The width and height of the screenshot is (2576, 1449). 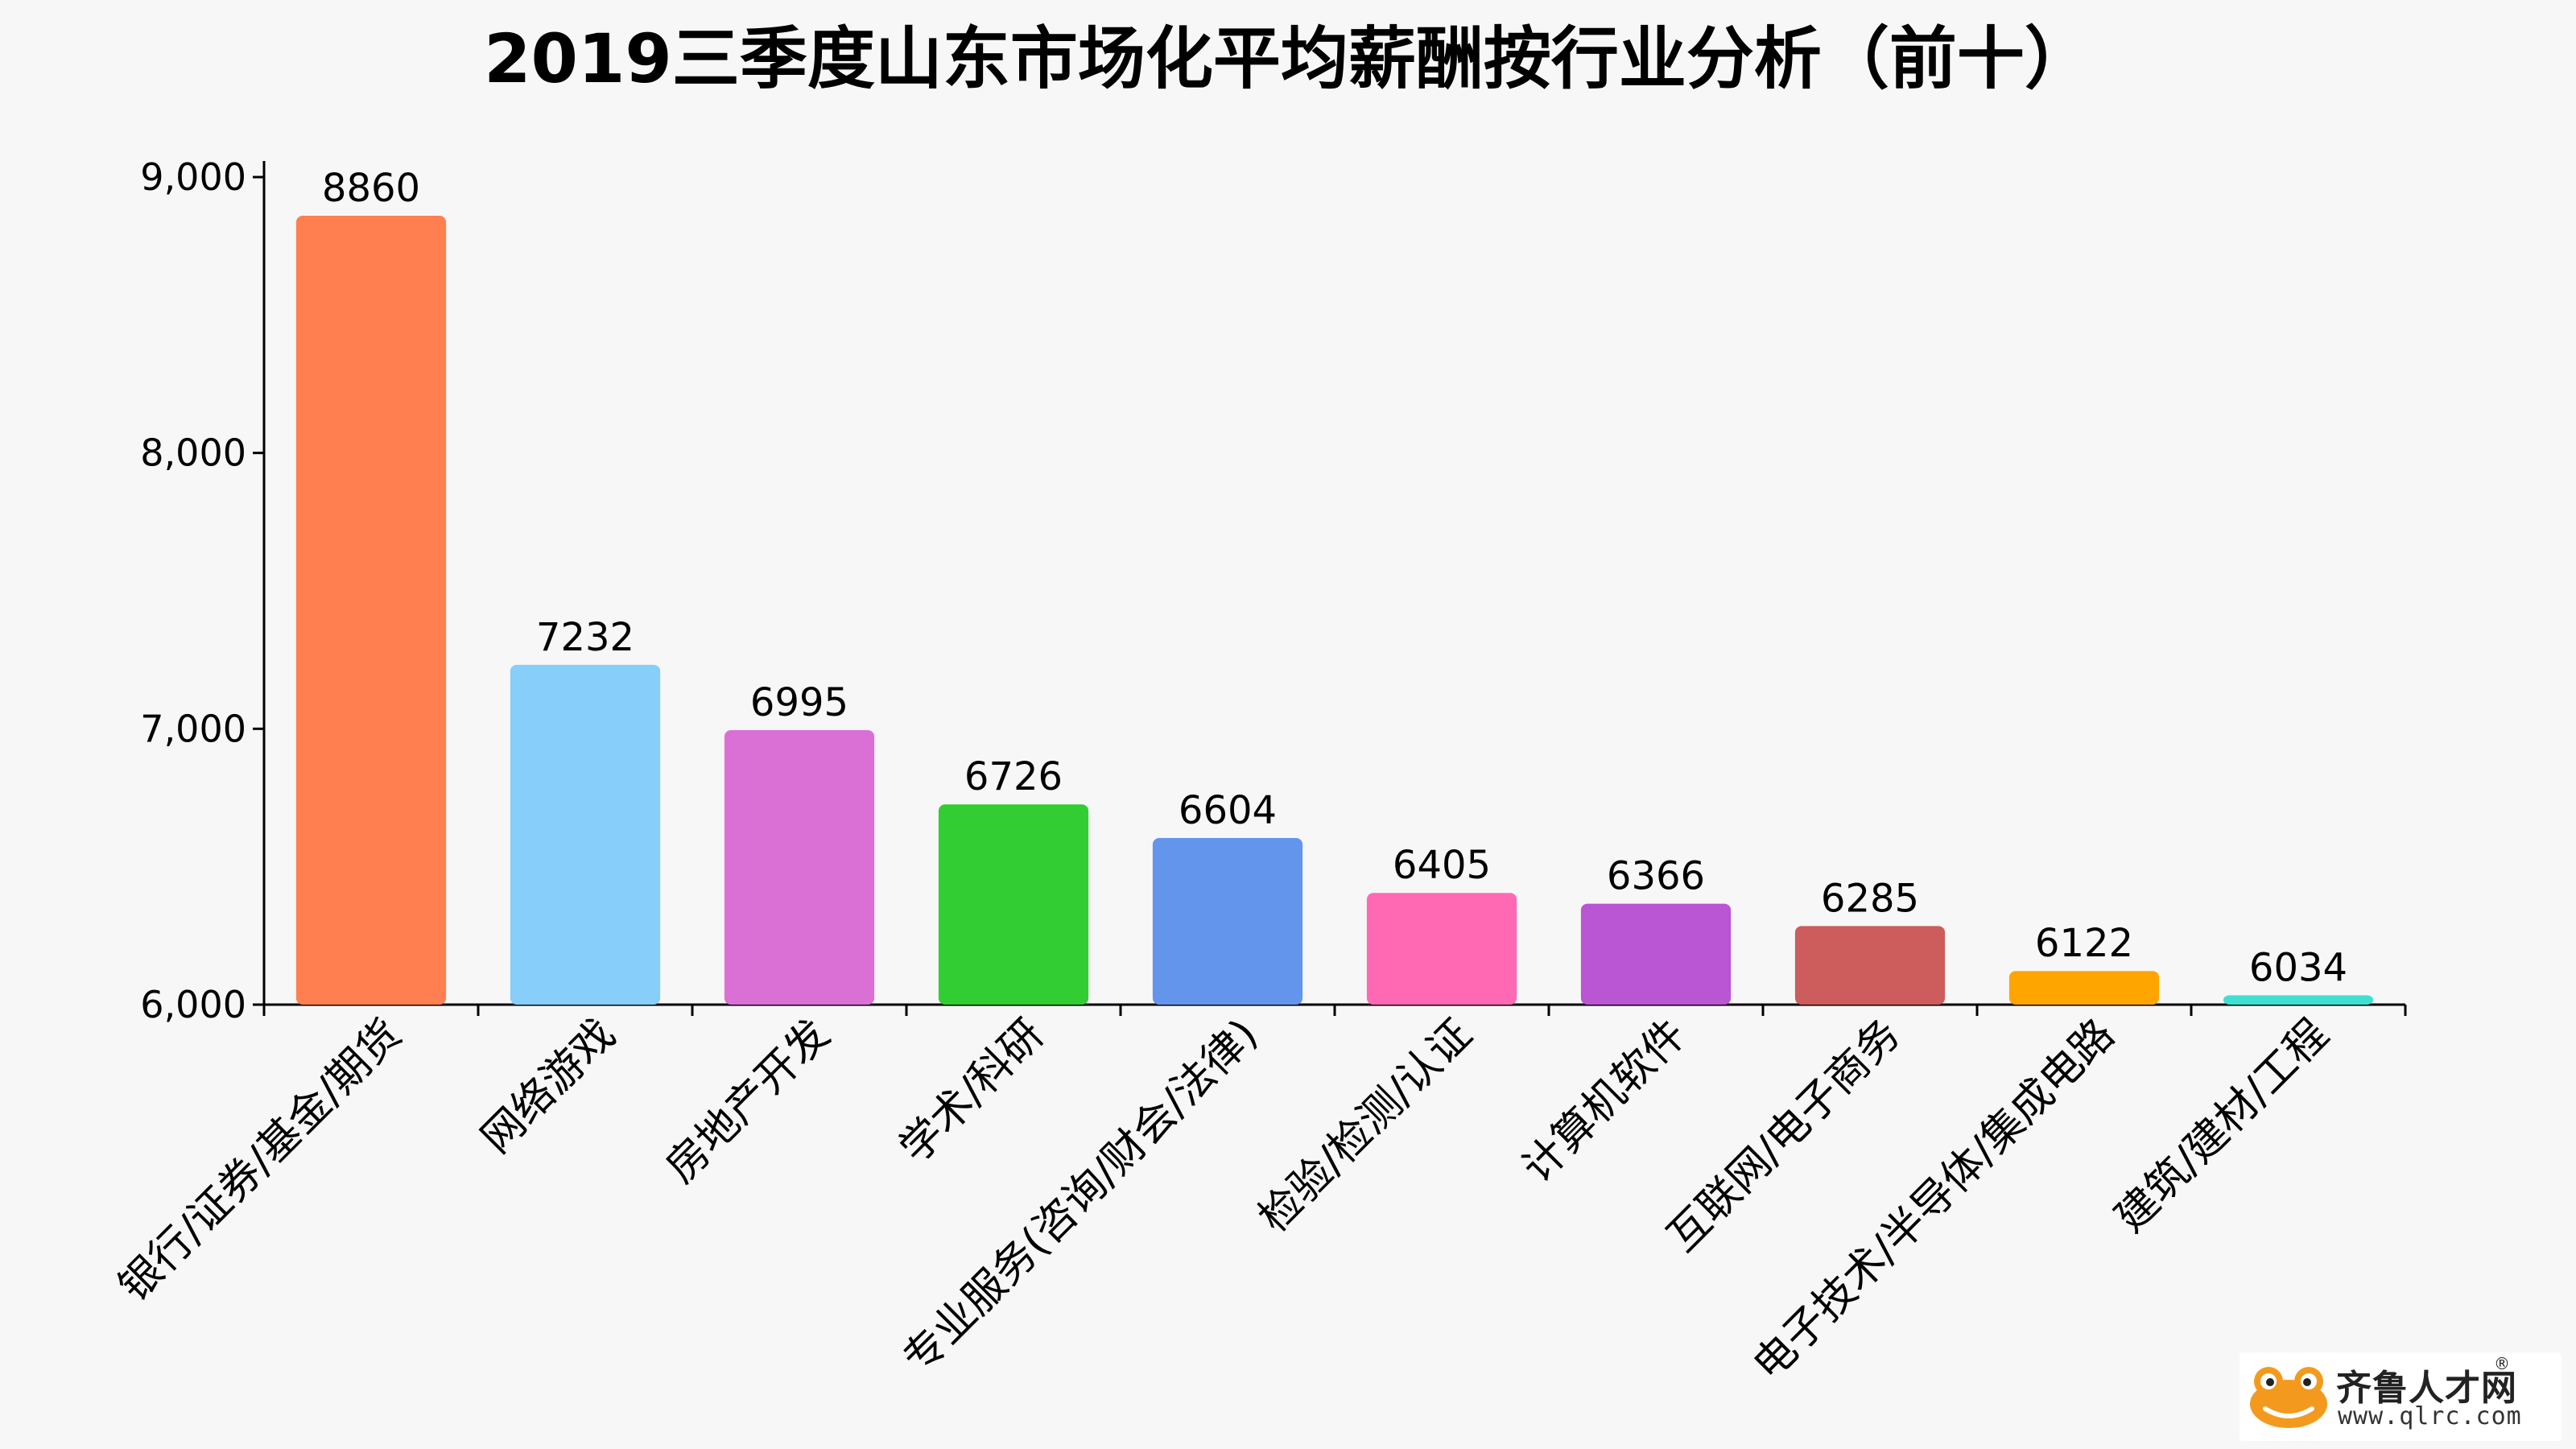 I want to click on y-tick-label: 7,000, so click(x=193, y=728).